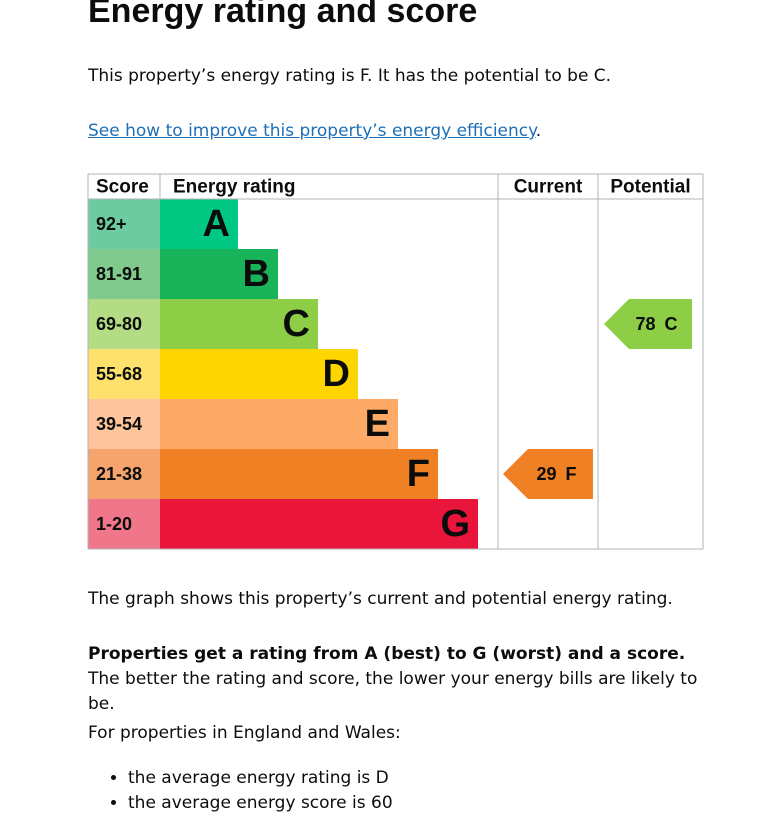 This screenshot has height=830, width=770. What do you see at coordinates (119, 324) in the screenshot?
I see `score-label: 69-80` at bounding box center [119, 324].